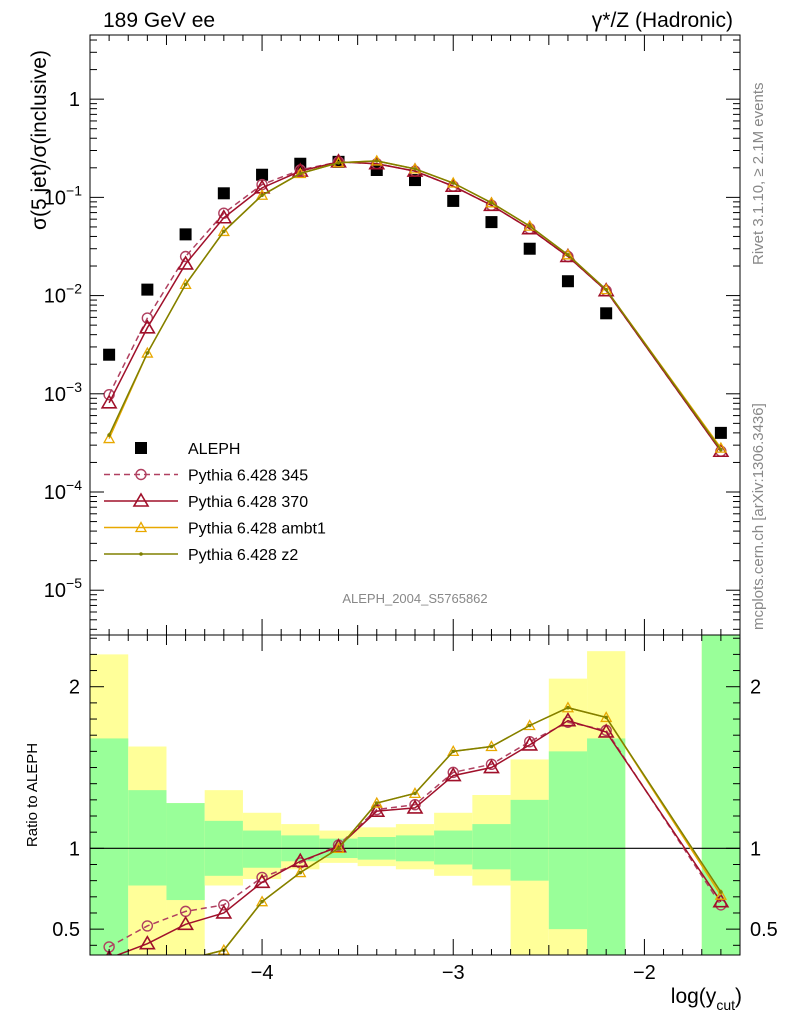 Image resolution: width=786 pixels, height=1024 pixels. Describe the element at coordinates (764, 930) in the screenshot. I see `ratio-y-tick-label-right: 0.5` at that location.